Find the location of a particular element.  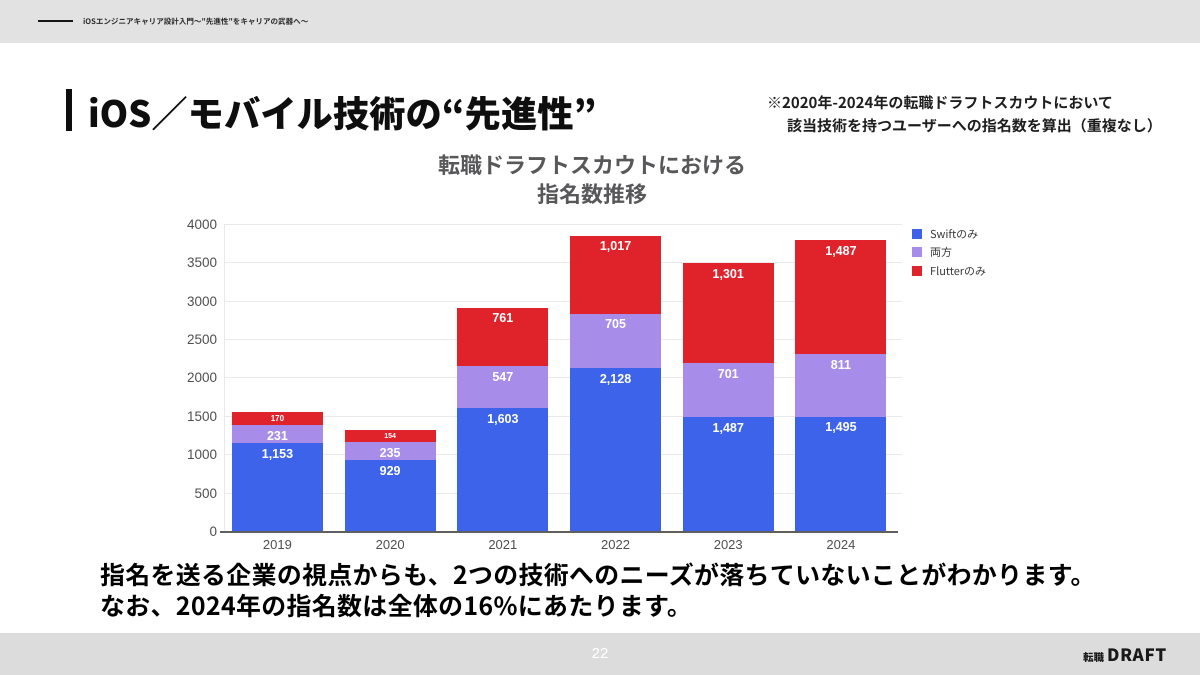

bar-value-label-2023-0: 1,487 is located at coordinates (728, 427).